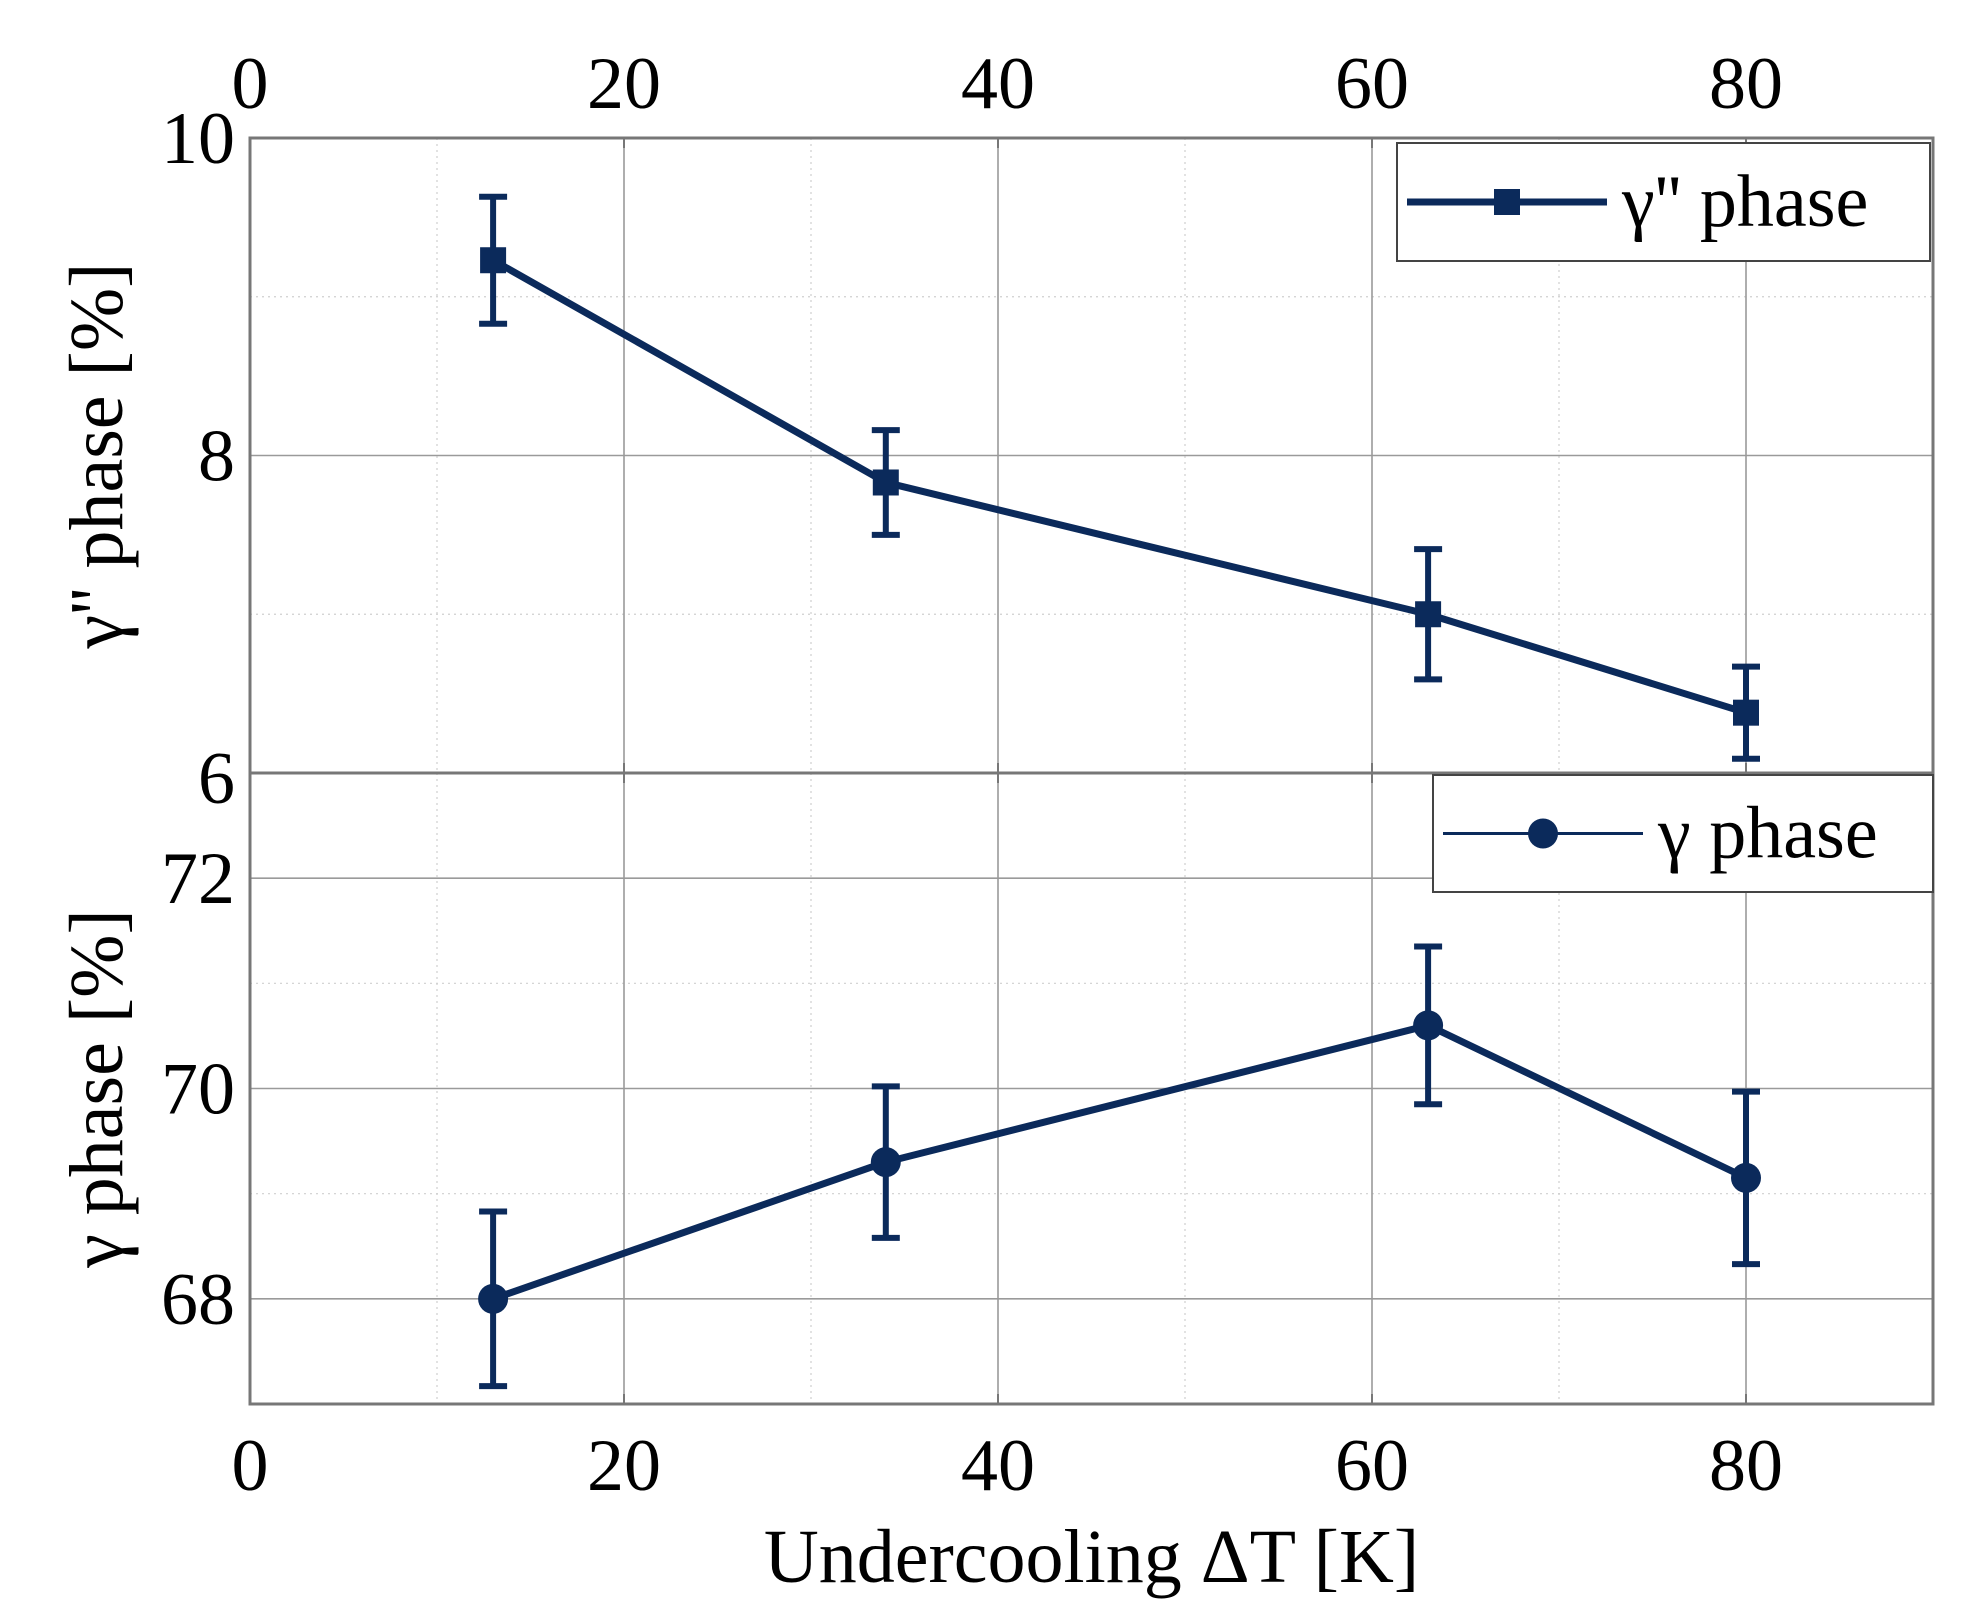 This screenshot has width=1973, height=1620. Describe the element at coordinates (216, 457) in the screenshot. I see `top-y-tick-label: 8` at that location.